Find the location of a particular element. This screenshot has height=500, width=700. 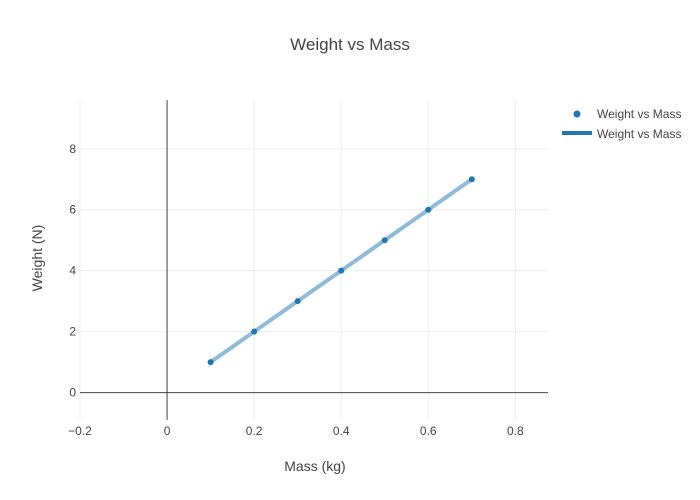

legend-marker-symbol is located at coordinates (577, 114).